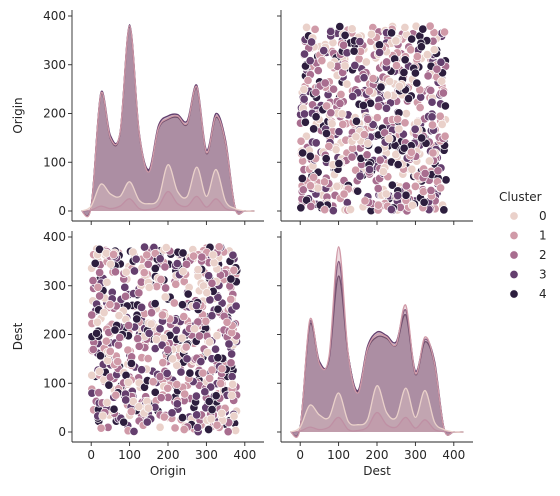 This screenshot has width=560, height=496. Describe the element at coordinates (338, 455) in the screenshot. I see `x-tick-label: 100` at that location.